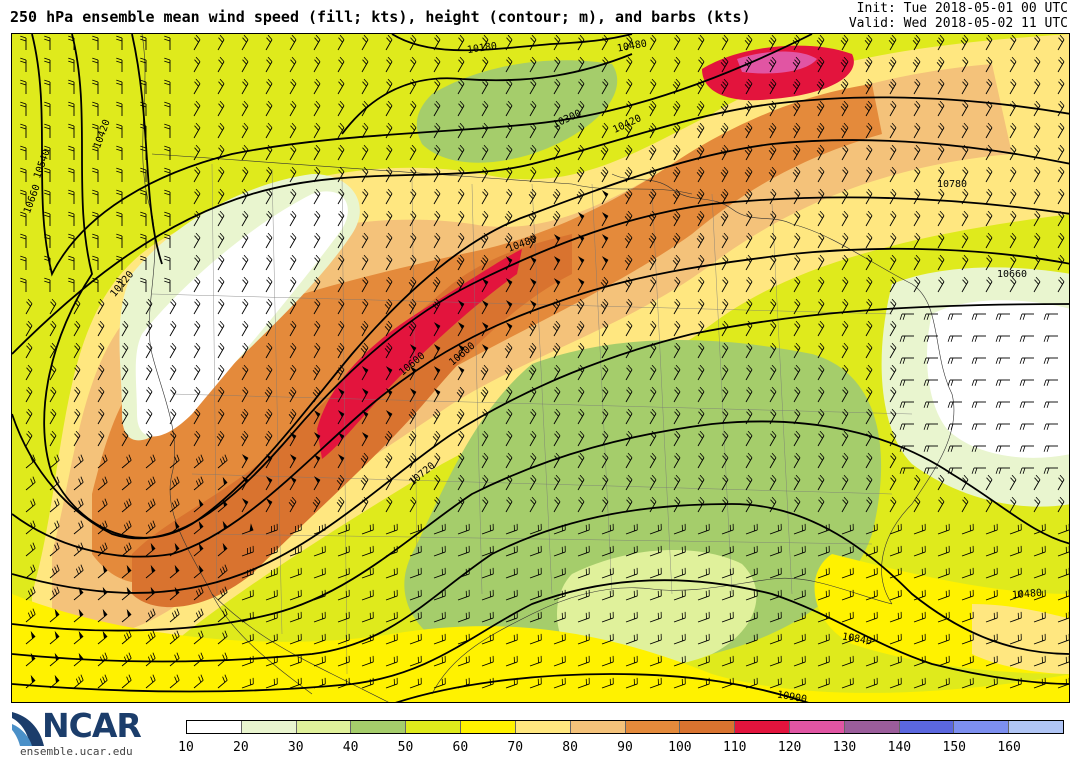 Image resolution: width=1080 pixels, height=766 pixels. Describe the element at coordinates (76, 751) in the screenshot. I see `ncar-url: ensemble.ucar.edu` at that location.